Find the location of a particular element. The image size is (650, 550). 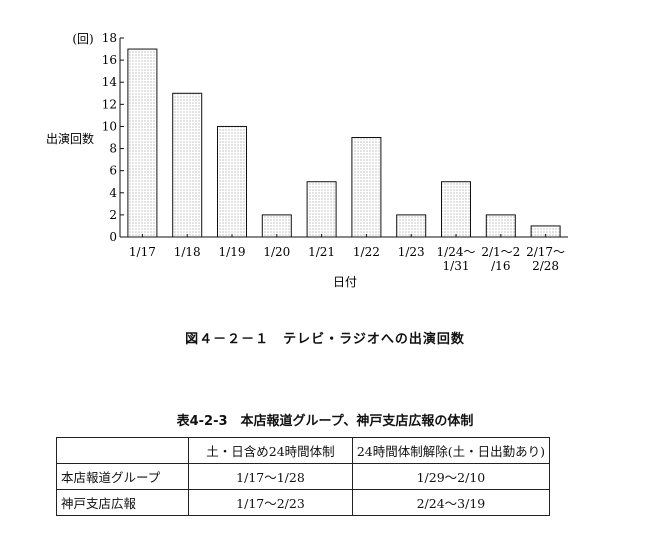

x-tick-label: 2/1～2 is located at coordinates (500, 252).